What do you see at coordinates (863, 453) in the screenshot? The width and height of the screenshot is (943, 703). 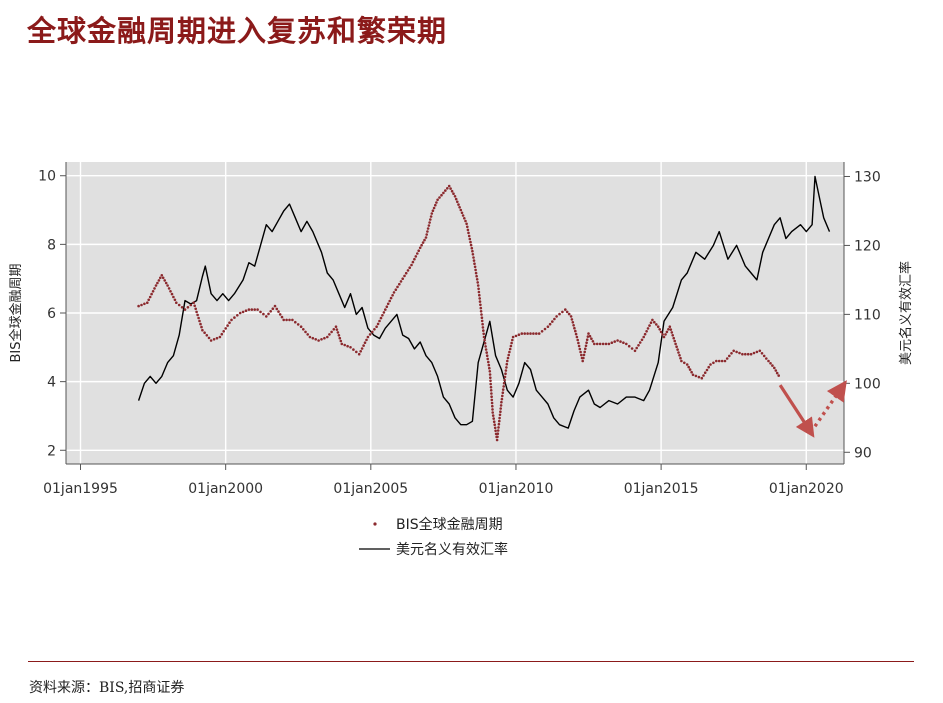 I see `y-right-tick-label: 90` at bounding box center [863, 453].